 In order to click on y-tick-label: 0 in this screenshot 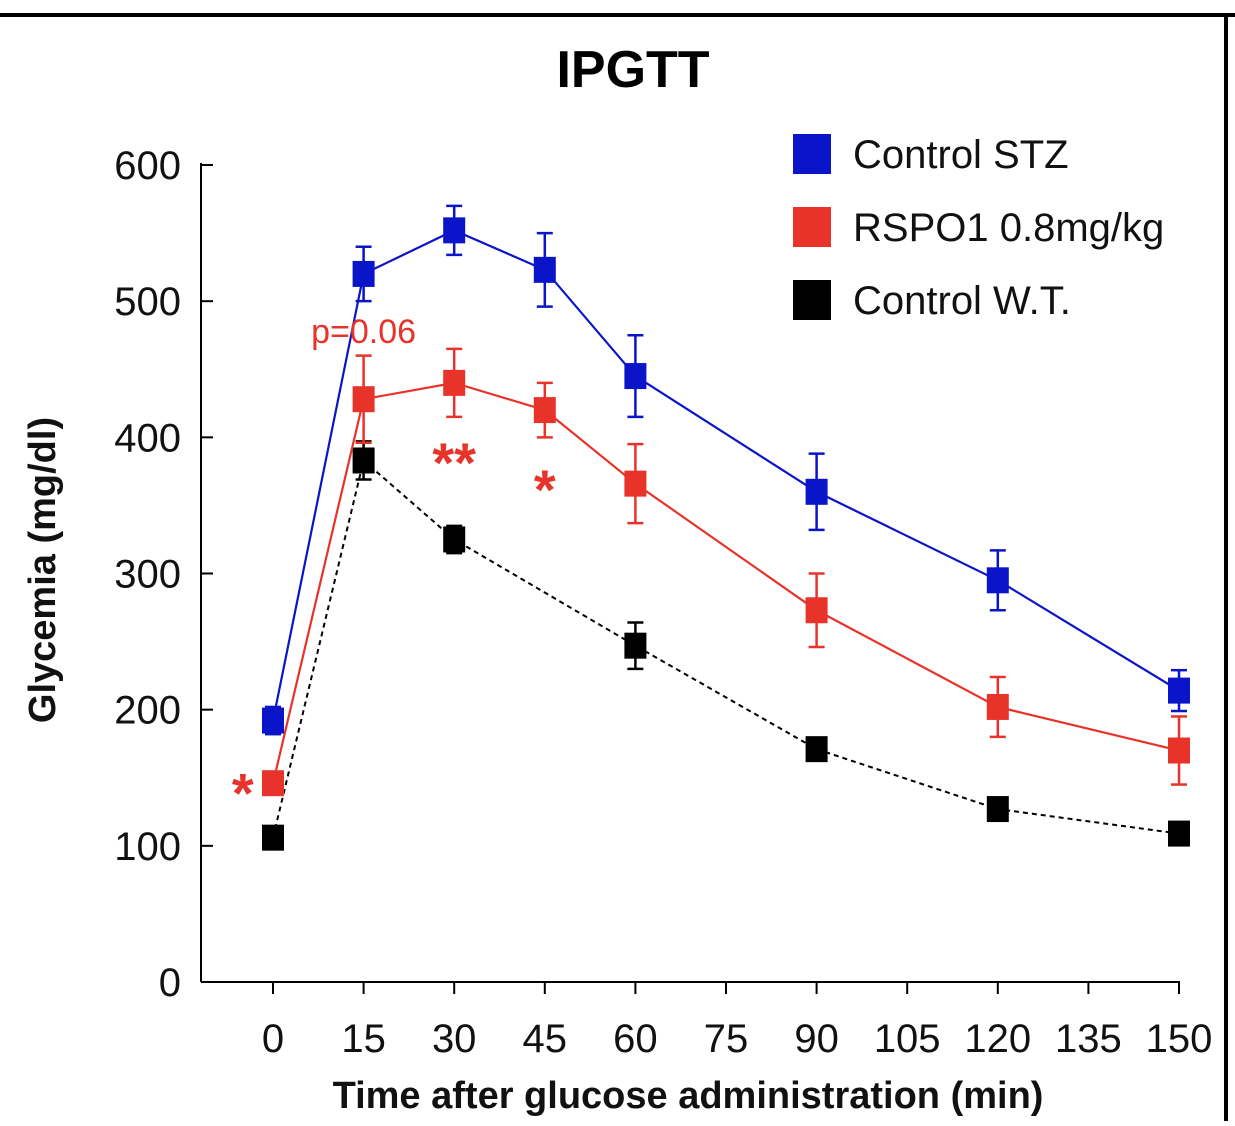, I will do `click(170, 983)`.